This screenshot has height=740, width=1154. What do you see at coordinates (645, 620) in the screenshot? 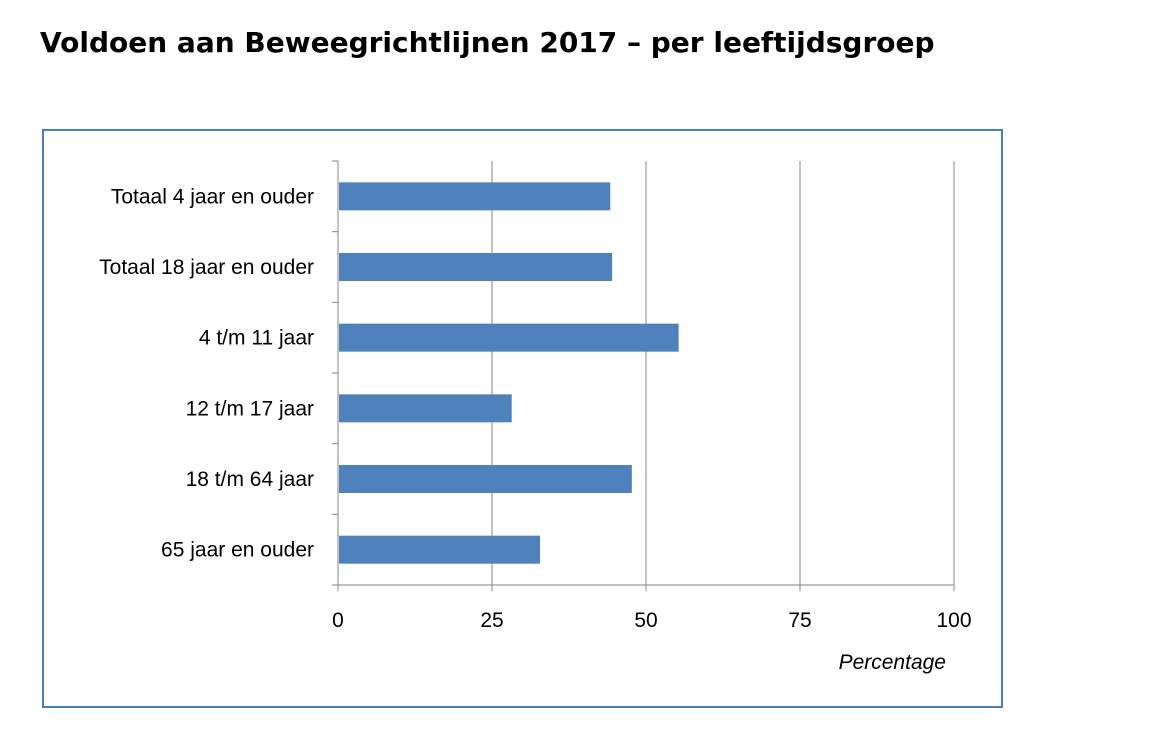
I see `x-tick-label: 50` at bounding box center [645, 620].